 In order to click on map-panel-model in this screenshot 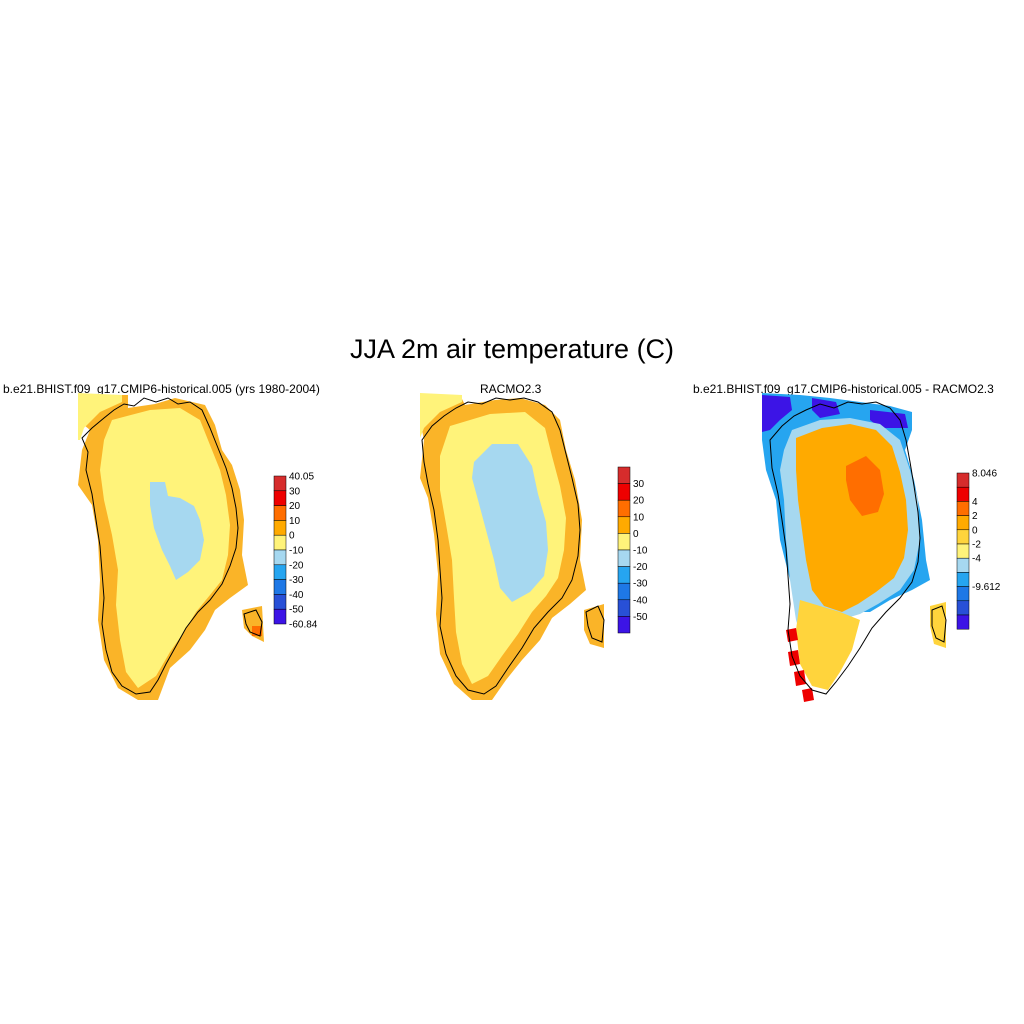, I will do `click(171, 546)`.